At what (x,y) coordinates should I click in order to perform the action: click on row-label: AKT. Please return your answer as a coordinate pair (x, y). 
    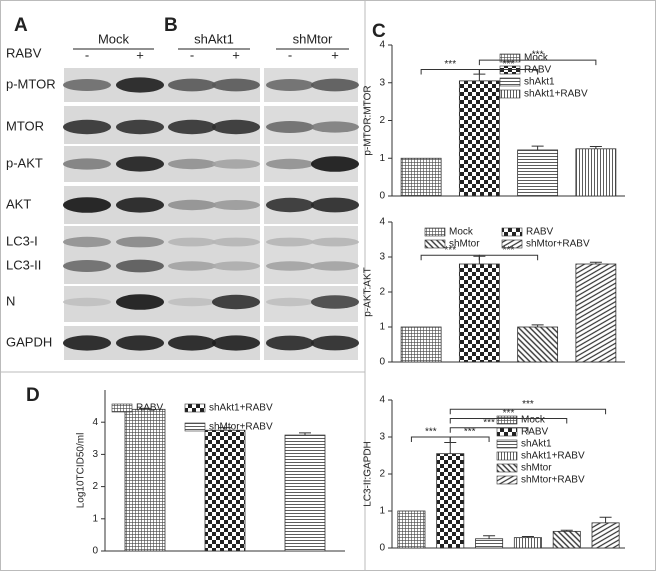
    Looking at the image, I should click on (18, 203).